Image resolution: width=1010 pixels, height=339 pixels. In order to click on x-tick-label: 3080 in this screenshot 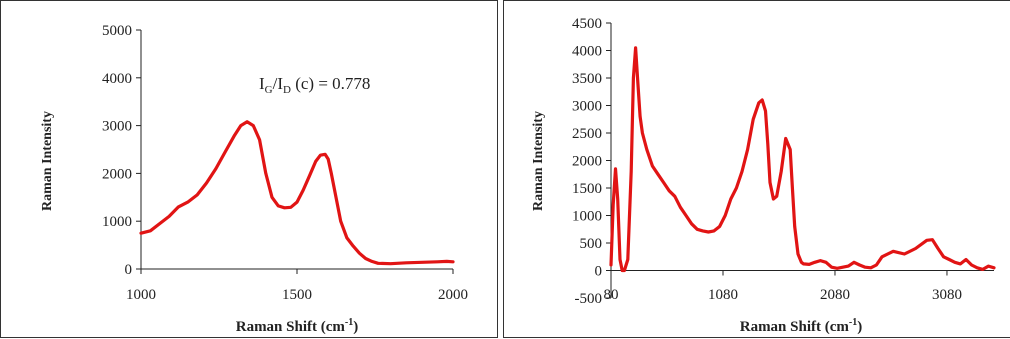, I will do `click(947, 295)`.